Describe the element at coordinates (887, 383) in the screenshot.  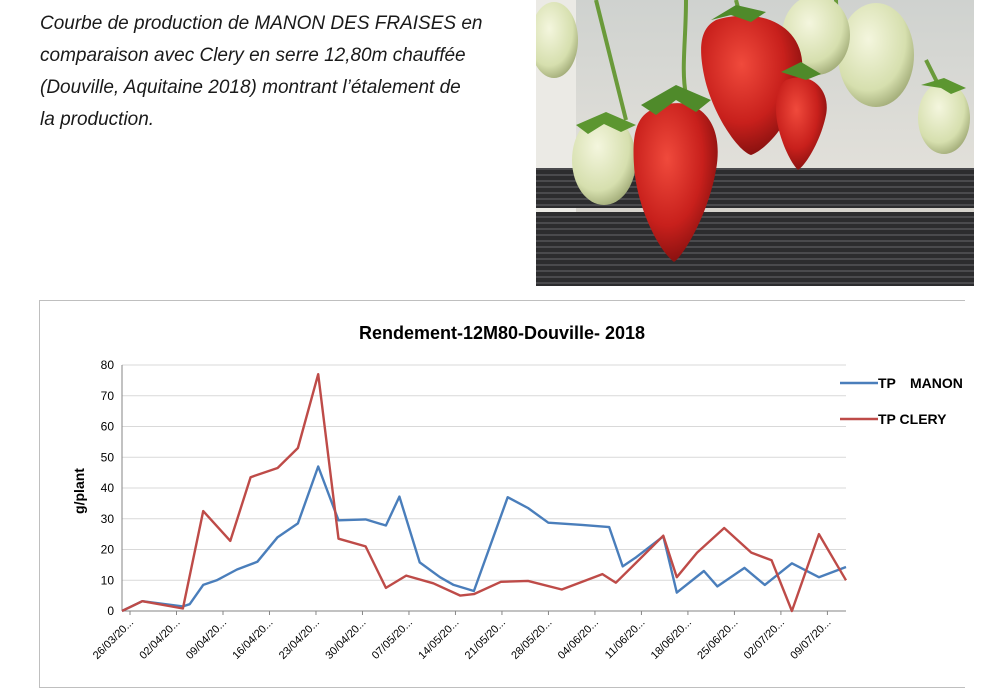
I see `legend-label: TP` at that location.